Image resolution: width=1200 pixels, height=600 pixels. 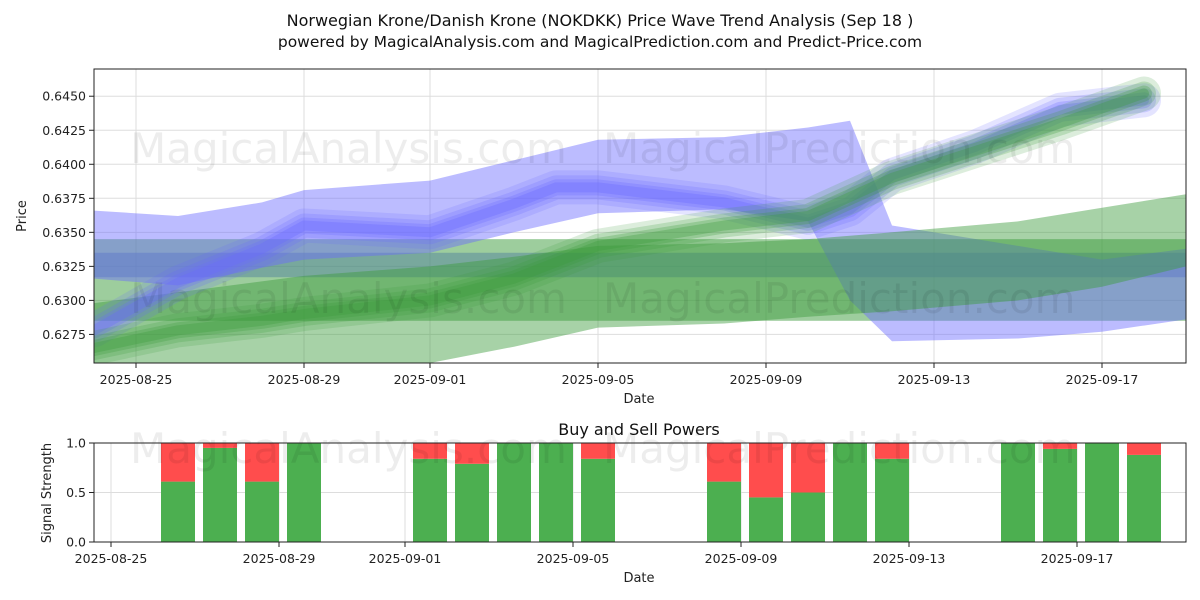 I want to click on price-x-tick-label: 2025-09-13, so click(x=934, y=379).